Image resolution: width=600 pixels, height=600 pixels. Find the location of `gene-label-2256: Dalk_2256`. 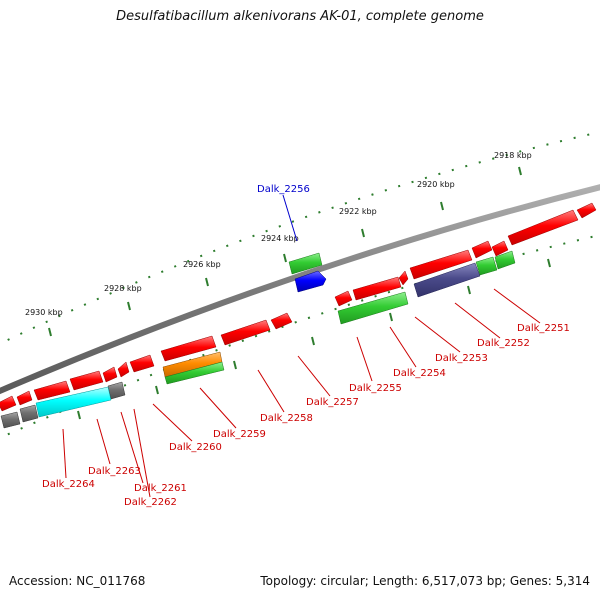

gene-label-2256: Dalk_2256 is located at coordinates (283, 189).